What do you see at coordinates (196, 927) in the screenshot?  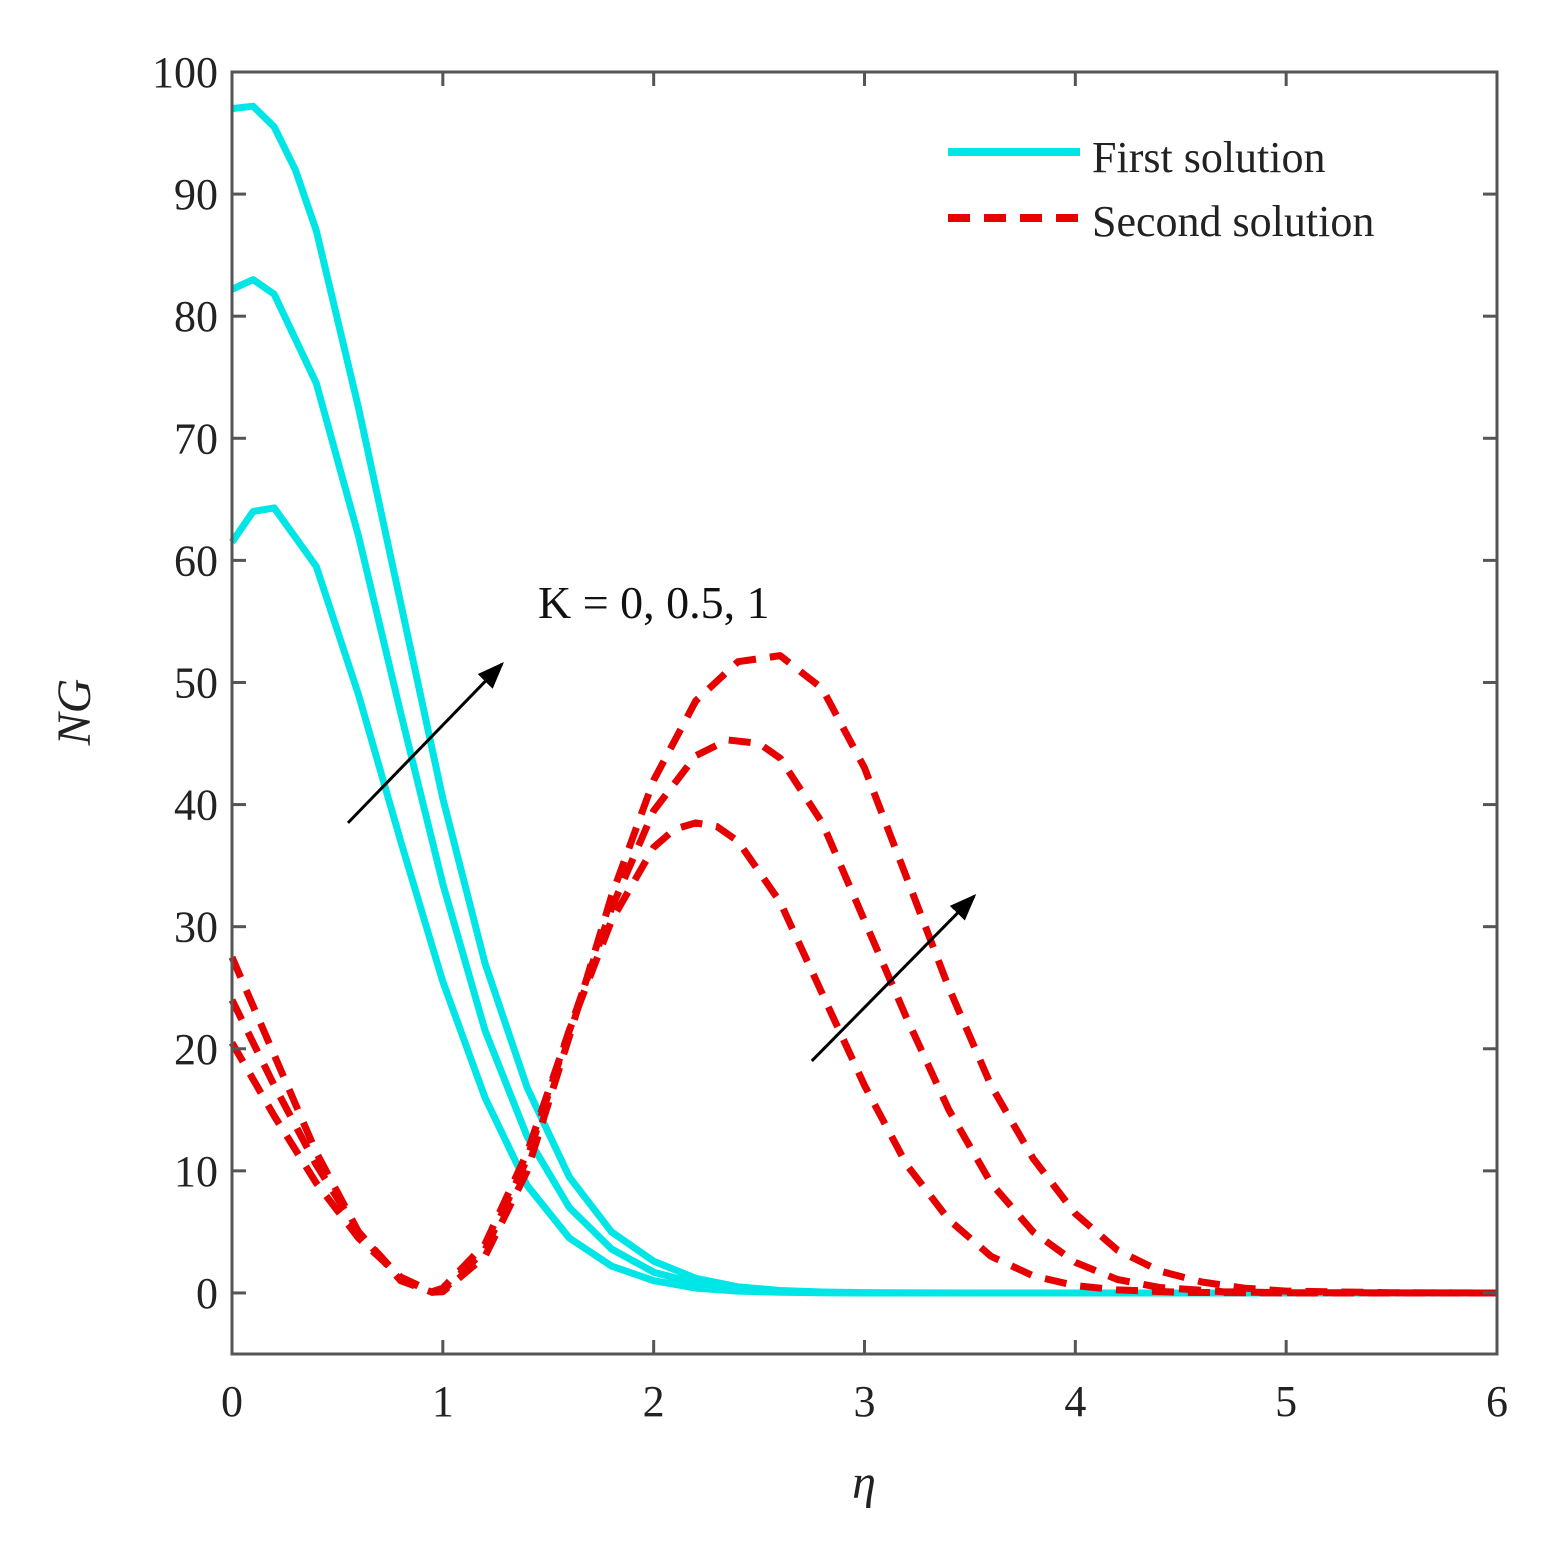 I see `y-tick-label: 30` at bounding box center [196, 927].